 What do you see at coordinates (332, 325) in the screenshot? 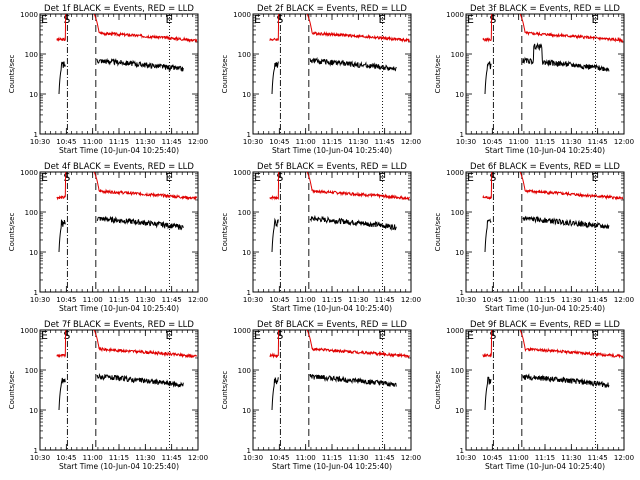
I see `panel-title: Det 8f BLACK = Events, RED = LLD` at bounding box center [332, 325].